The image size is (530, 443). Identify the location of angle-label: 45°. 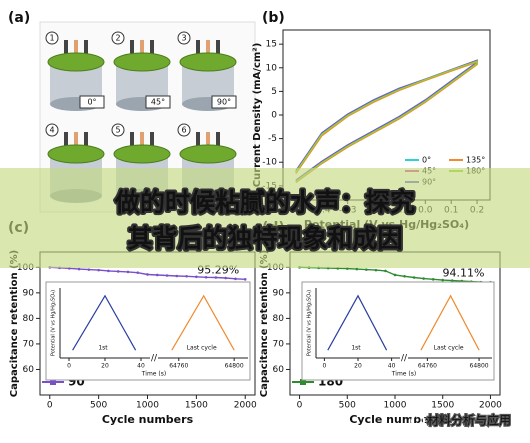
(158, 102).